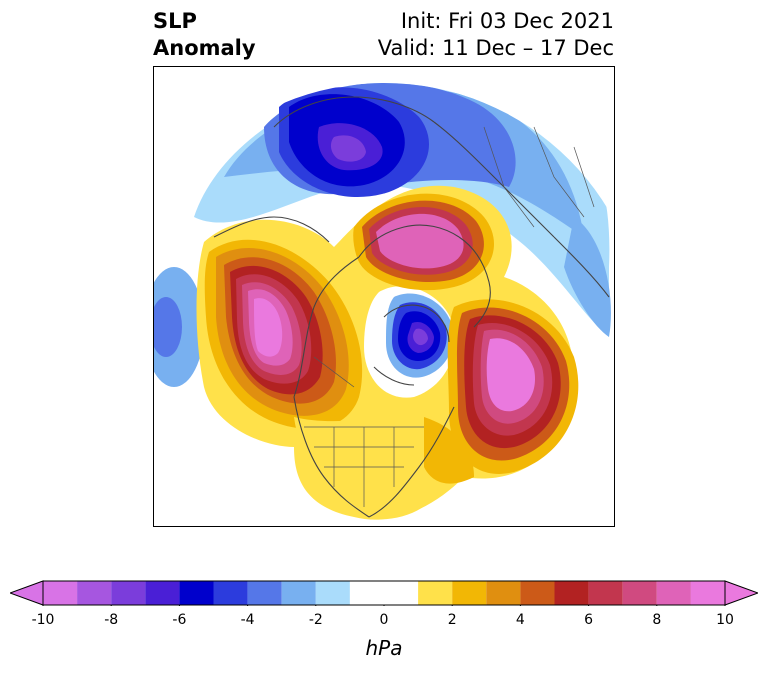 The image size is (768, 673). I want to click on colorbar-tick-label: -6, so click(179, 620).